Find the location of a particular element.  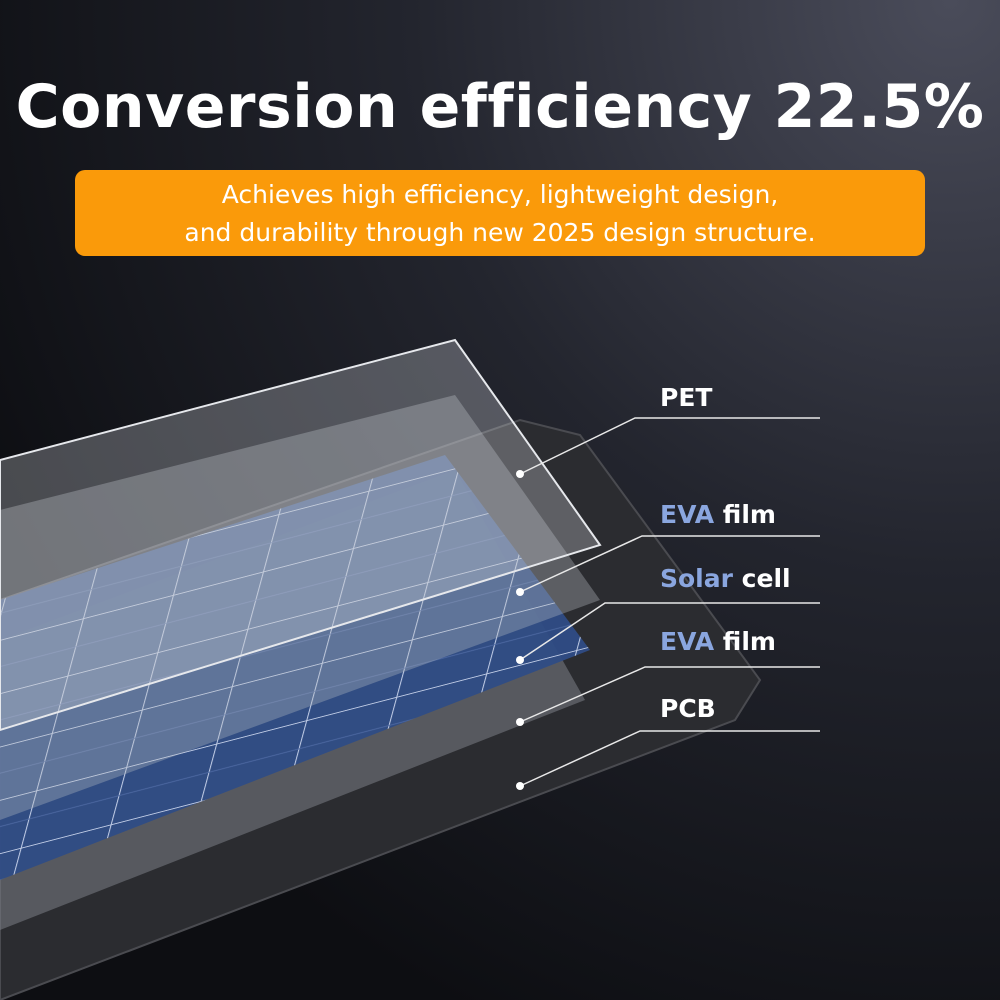

layer-label: Solar cell is located at coordinates (725, 578).